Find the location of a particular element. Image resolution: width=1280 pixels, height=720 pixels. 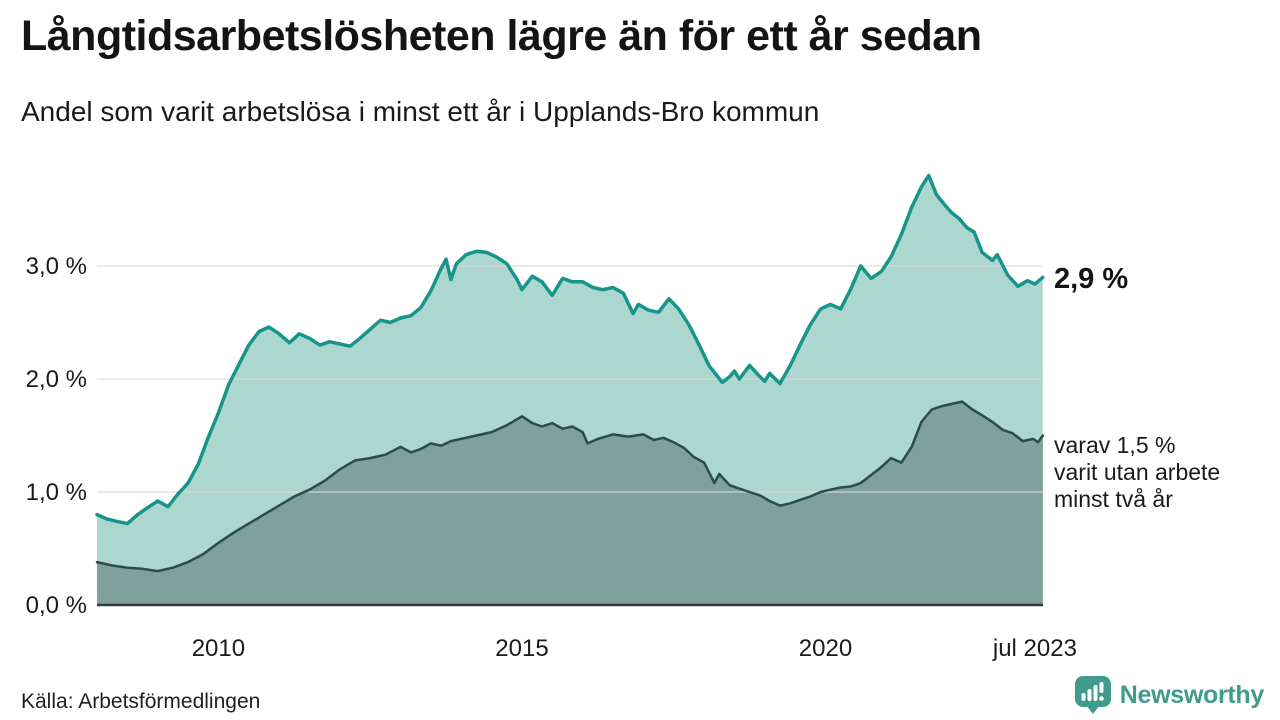

newsworthy-pin-icon is located at coordinates (1092, 695).